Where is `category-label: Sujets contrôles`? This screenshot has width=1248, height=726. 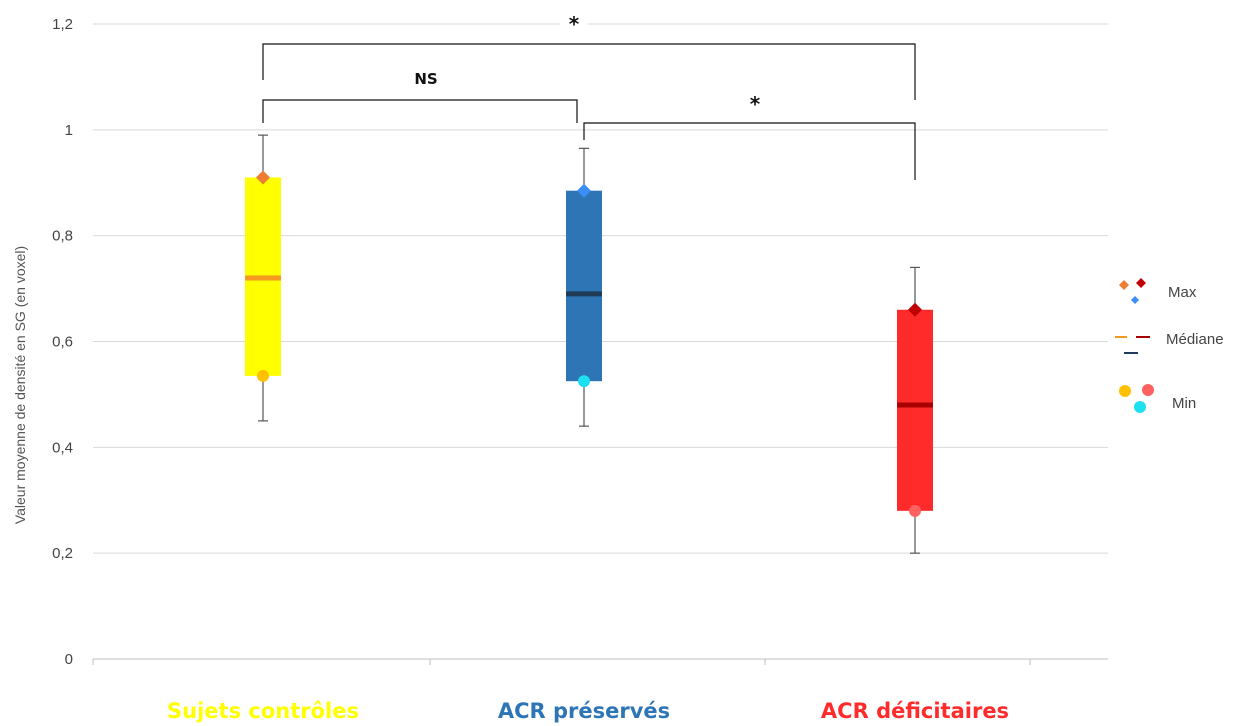 category-label: Sujets contrôles is located at coordinates (263, 711).